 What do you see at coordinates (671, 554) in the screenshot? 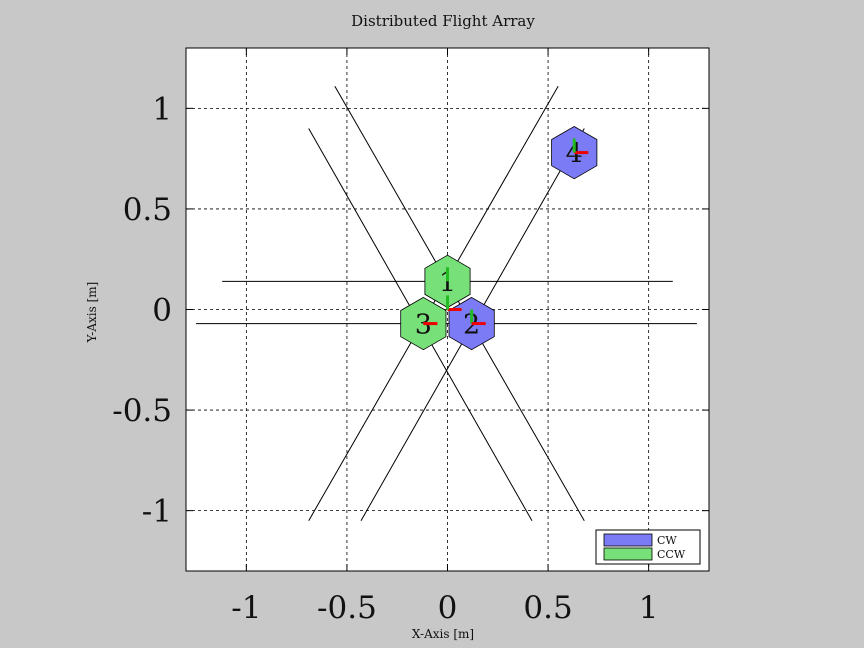
I see `legend-label-ccw: CCW` at bounding box center [671, 554].